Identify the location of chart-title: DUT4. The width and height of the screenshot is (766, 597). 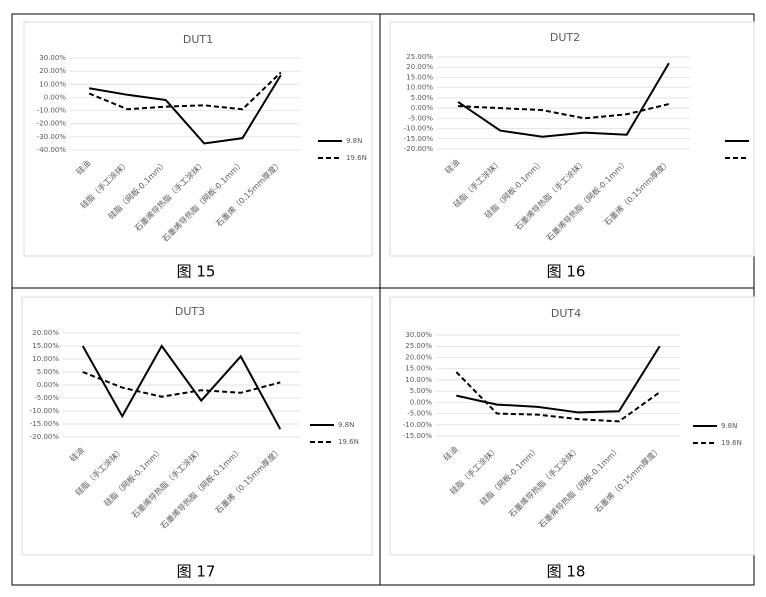
(566, 313).